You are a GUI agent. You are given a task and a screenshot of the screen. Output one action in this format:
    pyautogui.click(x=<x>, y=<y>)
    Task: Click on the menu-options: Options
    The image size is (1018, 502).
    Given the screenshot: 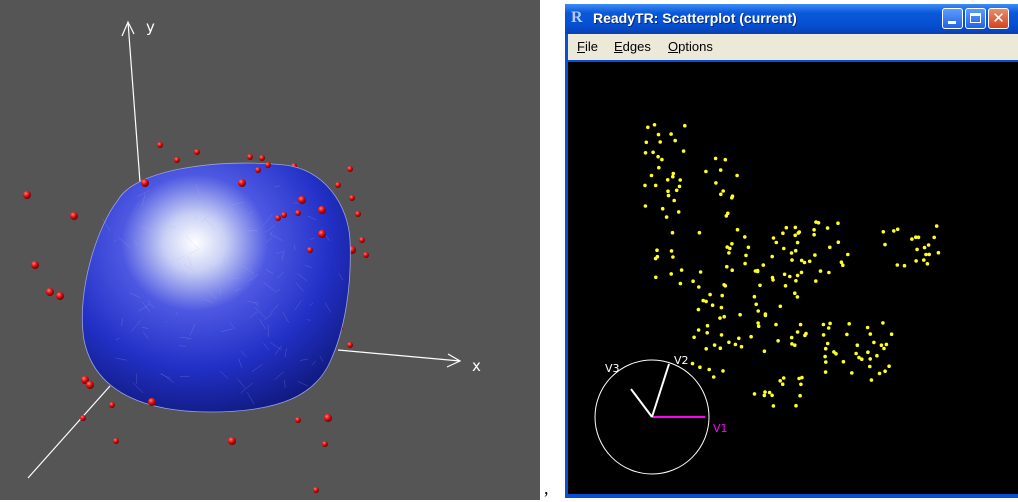 What is the action you would take?
    pyautogui.click(x=690, y=46)
    